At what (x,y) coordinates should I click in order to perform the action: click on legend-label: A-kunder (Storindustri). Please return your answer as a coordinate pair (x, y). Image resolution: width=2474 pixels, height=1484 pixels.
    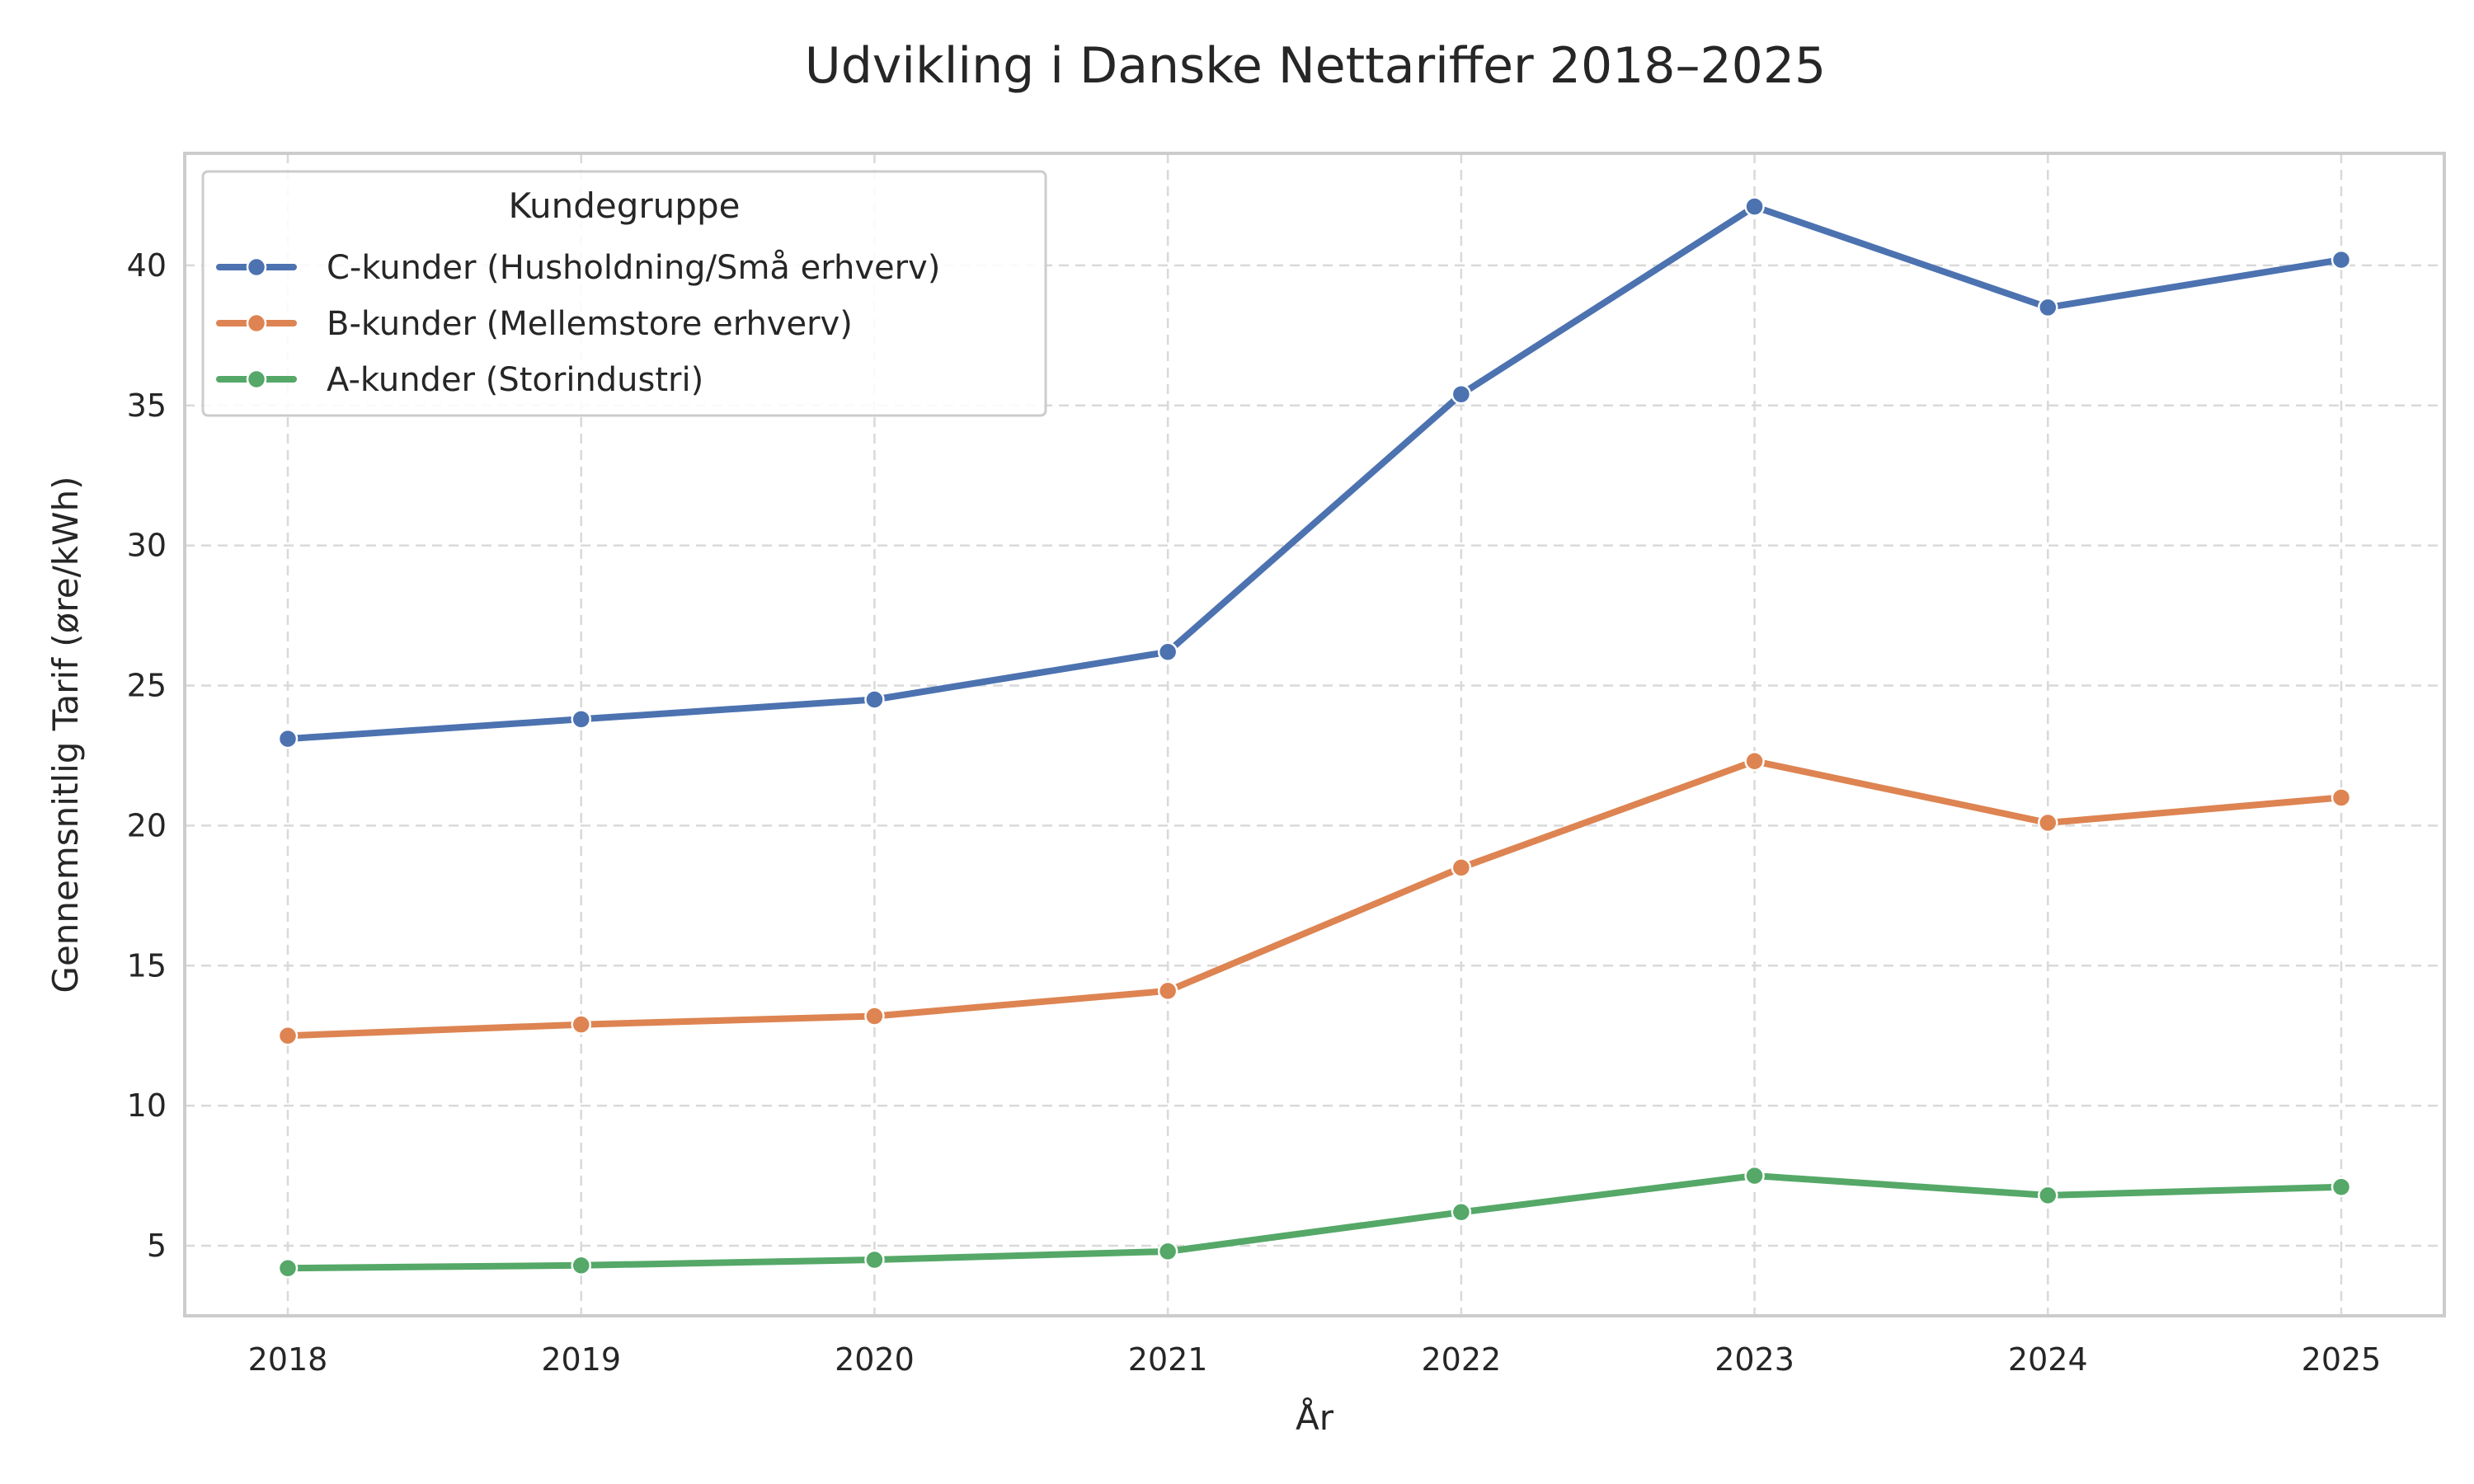
    Looking at the image, I should click on (515, 380).